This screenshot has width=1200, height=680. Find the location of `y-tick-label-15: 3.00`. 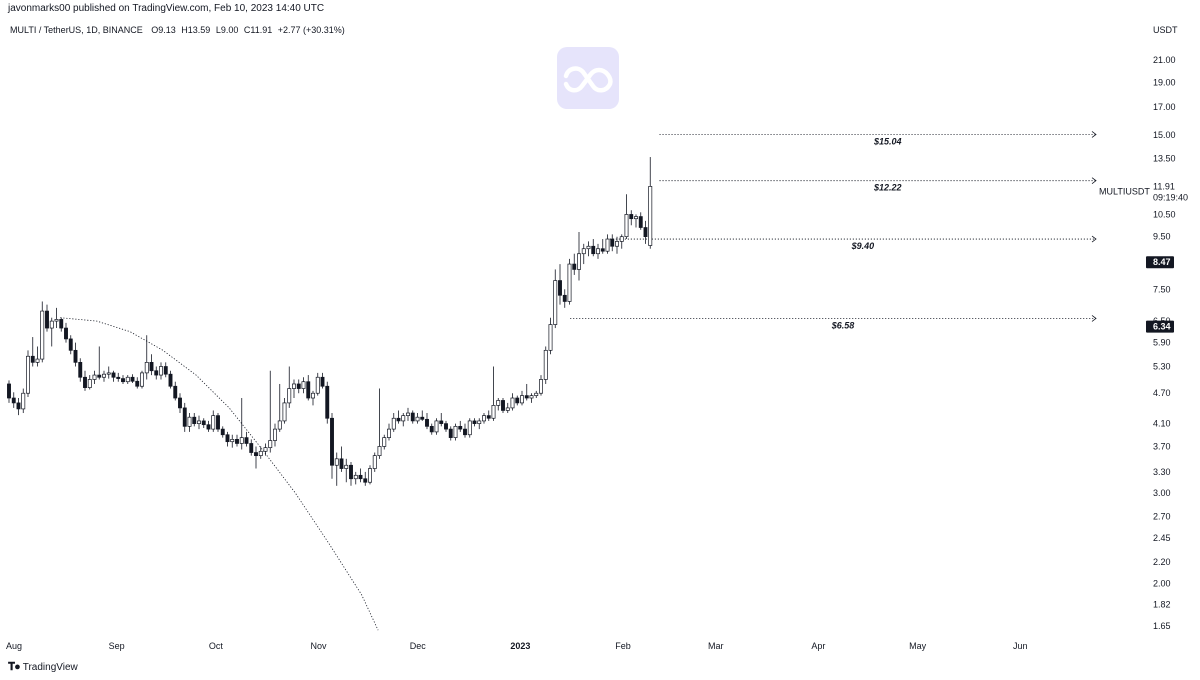

y-tick-label-15: 3.00 is located at coordinates (1162, 493).